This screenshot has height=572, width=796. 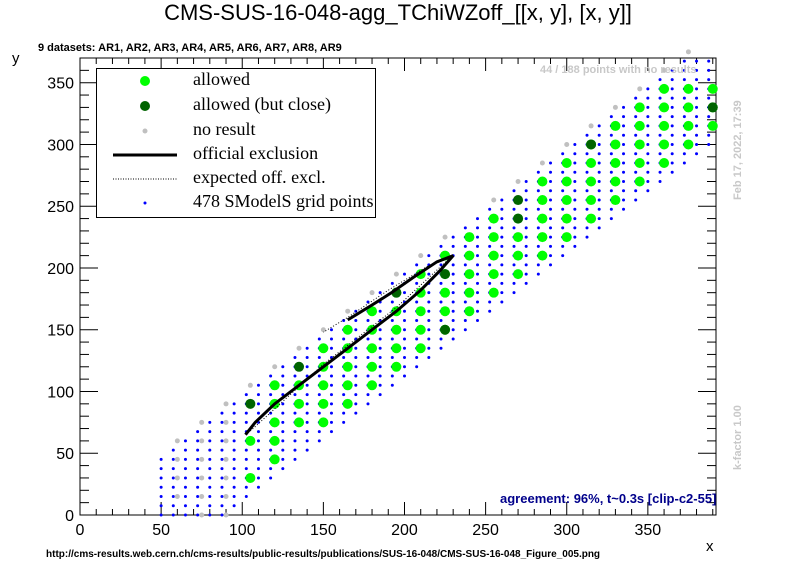 I want to click on x-tick-label: 350, so click(x=648, y=530).